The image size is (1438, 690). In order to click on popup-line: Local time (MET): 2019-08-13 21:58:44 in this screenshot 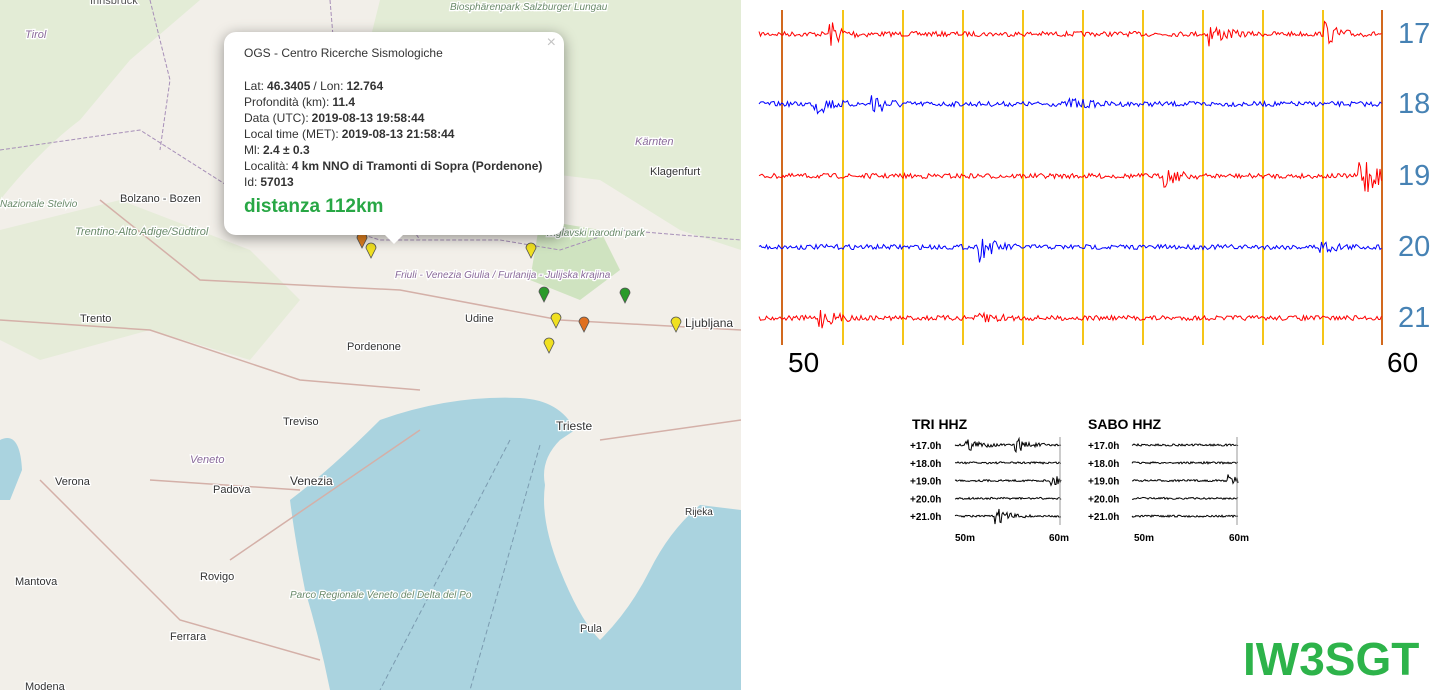, I will do `click(393, 134)`.